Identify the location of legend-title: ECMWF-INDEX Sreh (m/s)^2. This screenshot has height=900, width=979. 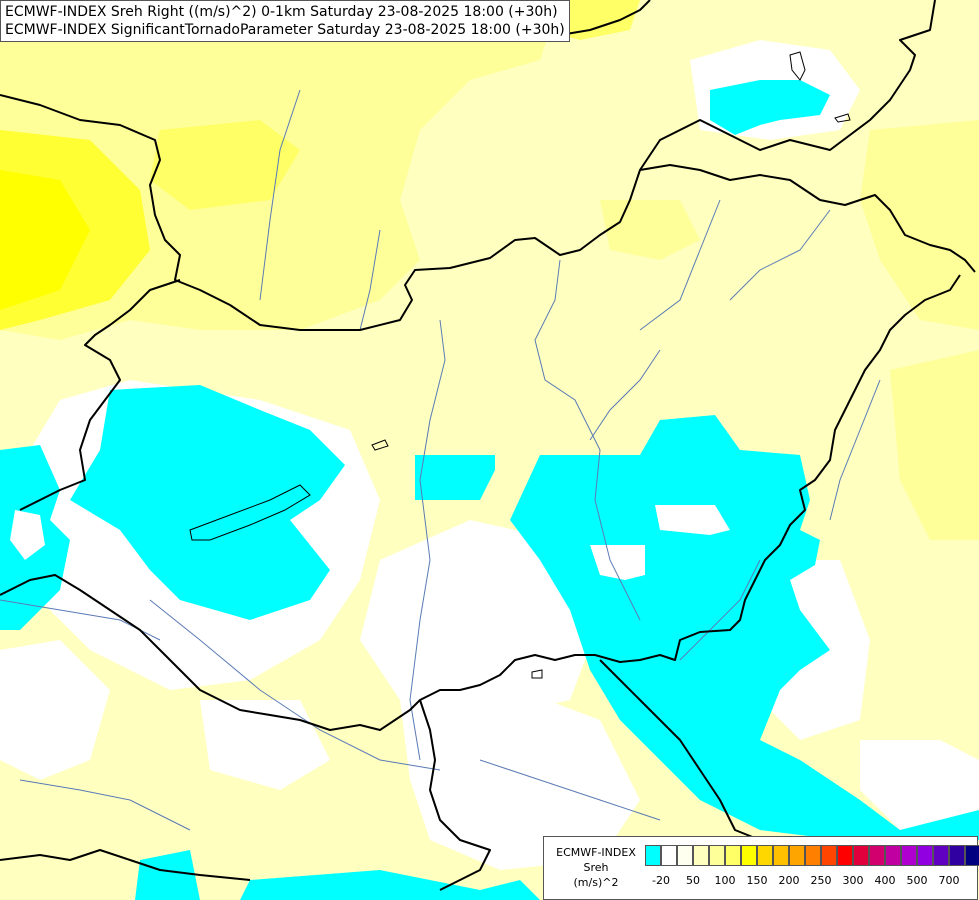
(596, 867).